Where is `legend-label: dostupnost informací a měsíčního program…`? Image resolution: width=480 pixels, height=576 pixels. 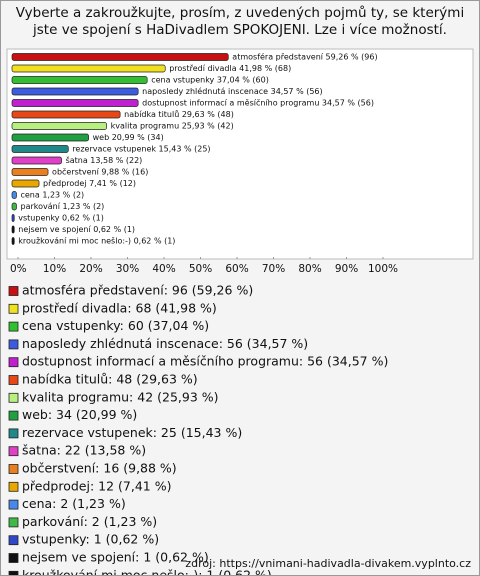 legend-label: dostupnost informací a měsíčního program… is located at coordinates (205, 361).